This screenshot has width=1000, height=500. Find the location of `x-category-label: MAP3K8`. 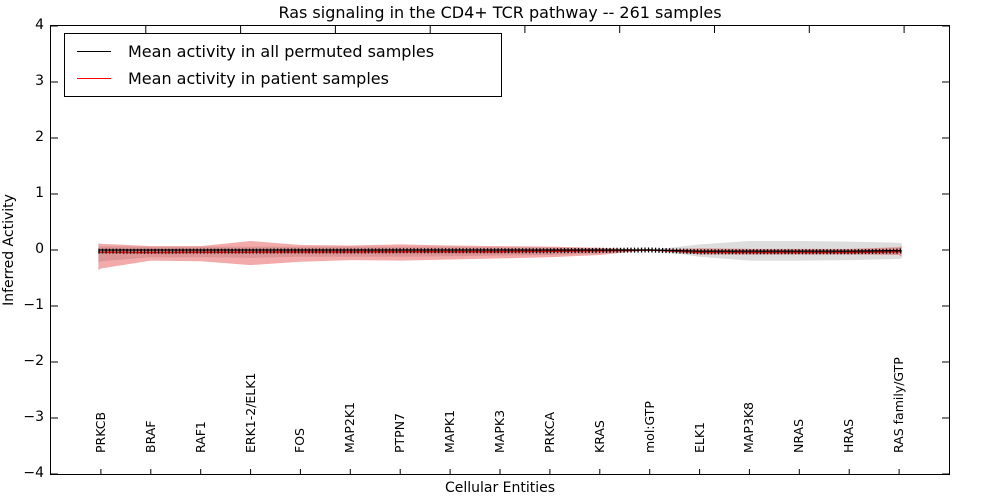

x-category-label: MAP3K8 is located at coordinates (749, 427).